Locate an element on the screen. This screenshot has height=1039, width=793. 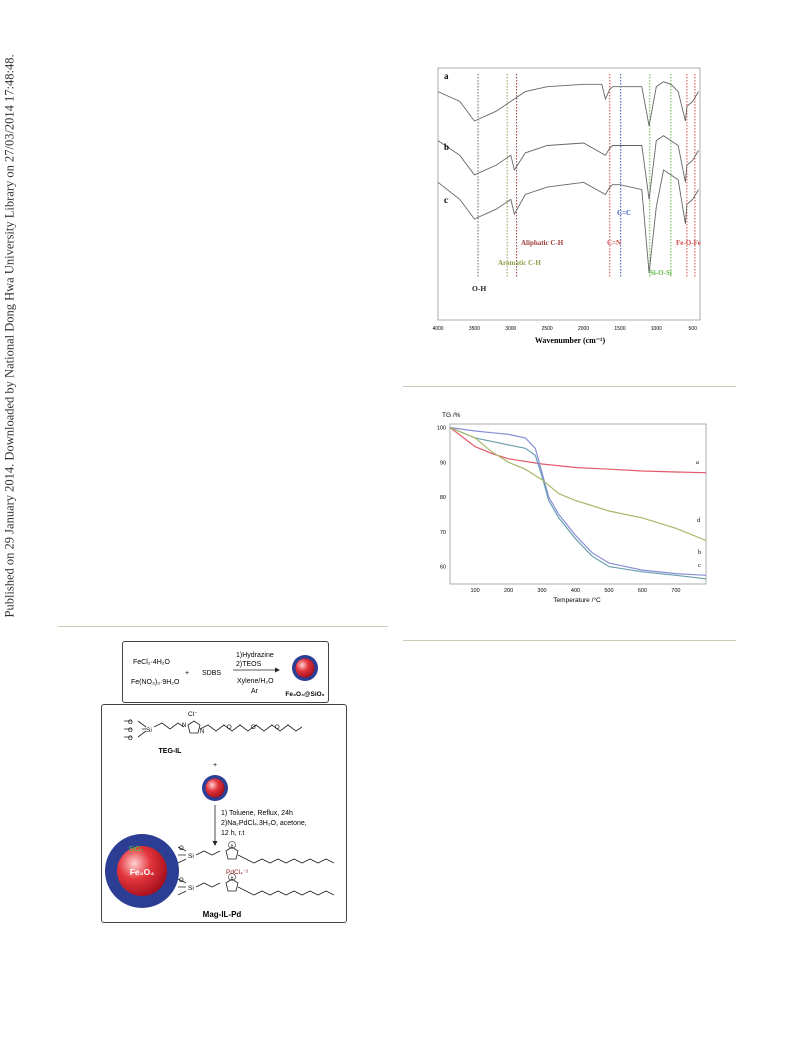
step-hydrazine: 1)Hydrazine is located at coordinates (255, 655).